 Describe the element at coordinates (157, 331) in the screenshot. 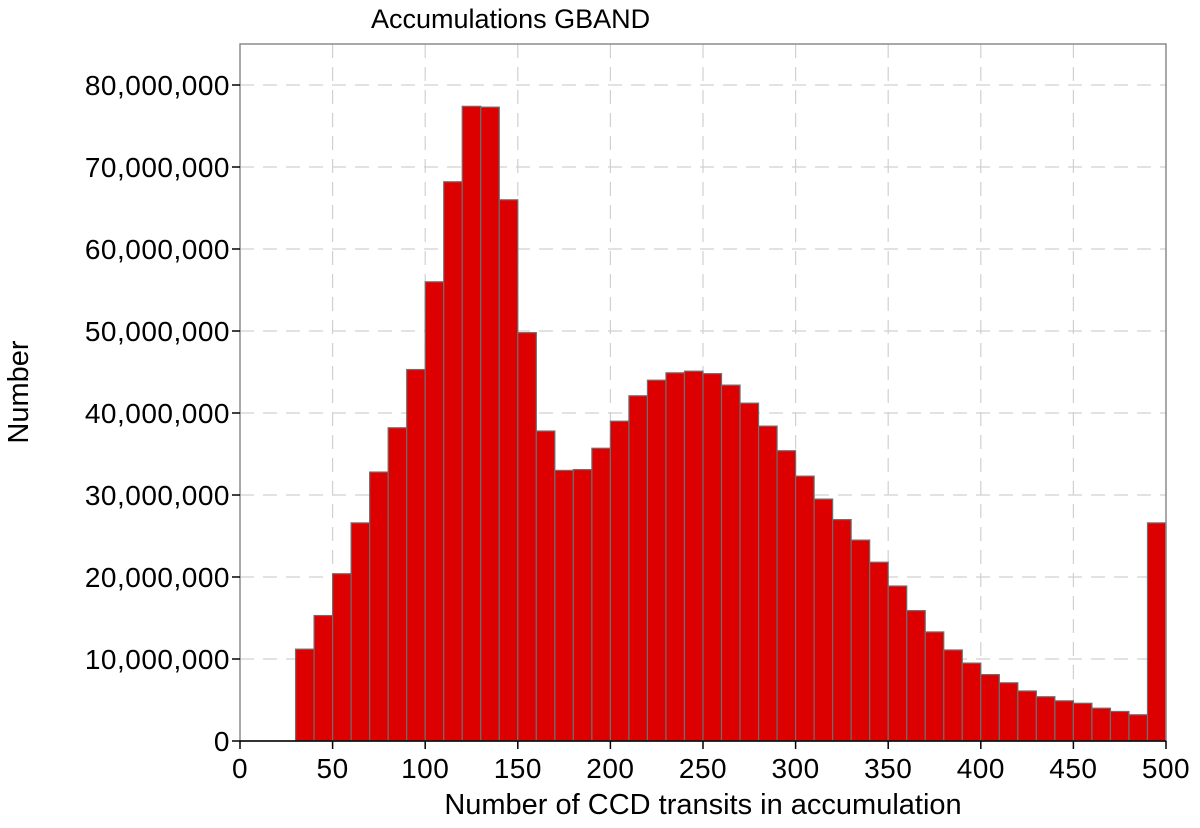

I see `y-tick-label: 50,000,000` at that location.